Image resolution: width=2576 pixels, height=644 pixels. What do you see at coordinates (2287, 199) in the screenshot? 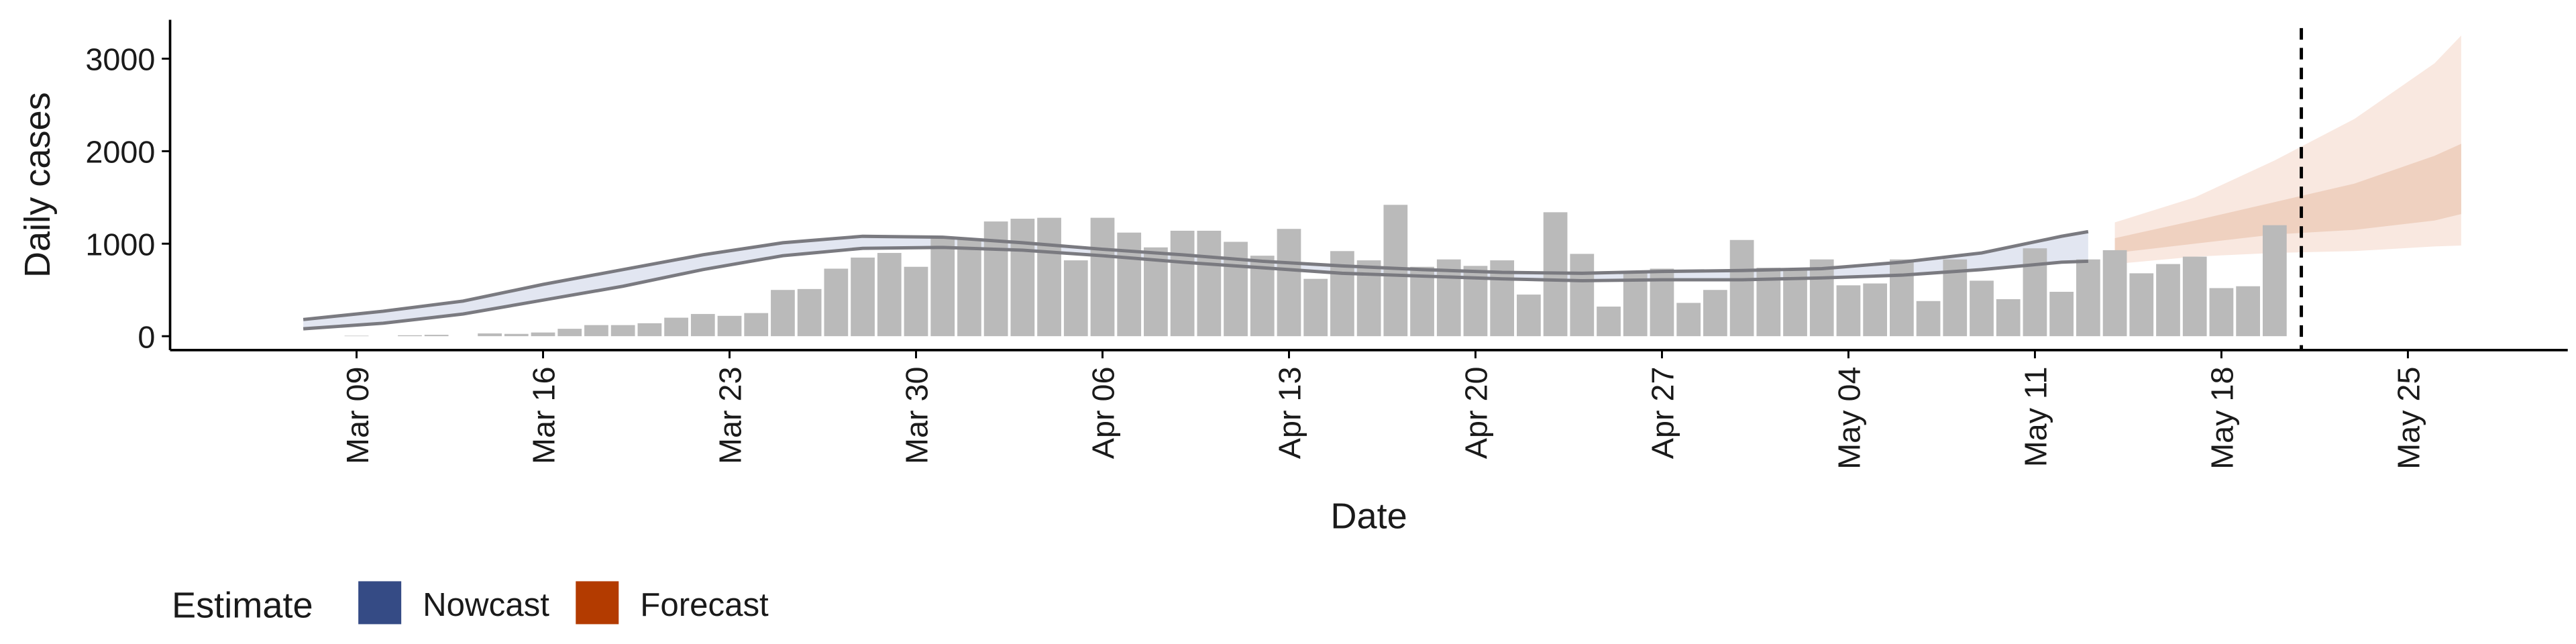
I see `inner-band` at bounding box center [2287, 199].